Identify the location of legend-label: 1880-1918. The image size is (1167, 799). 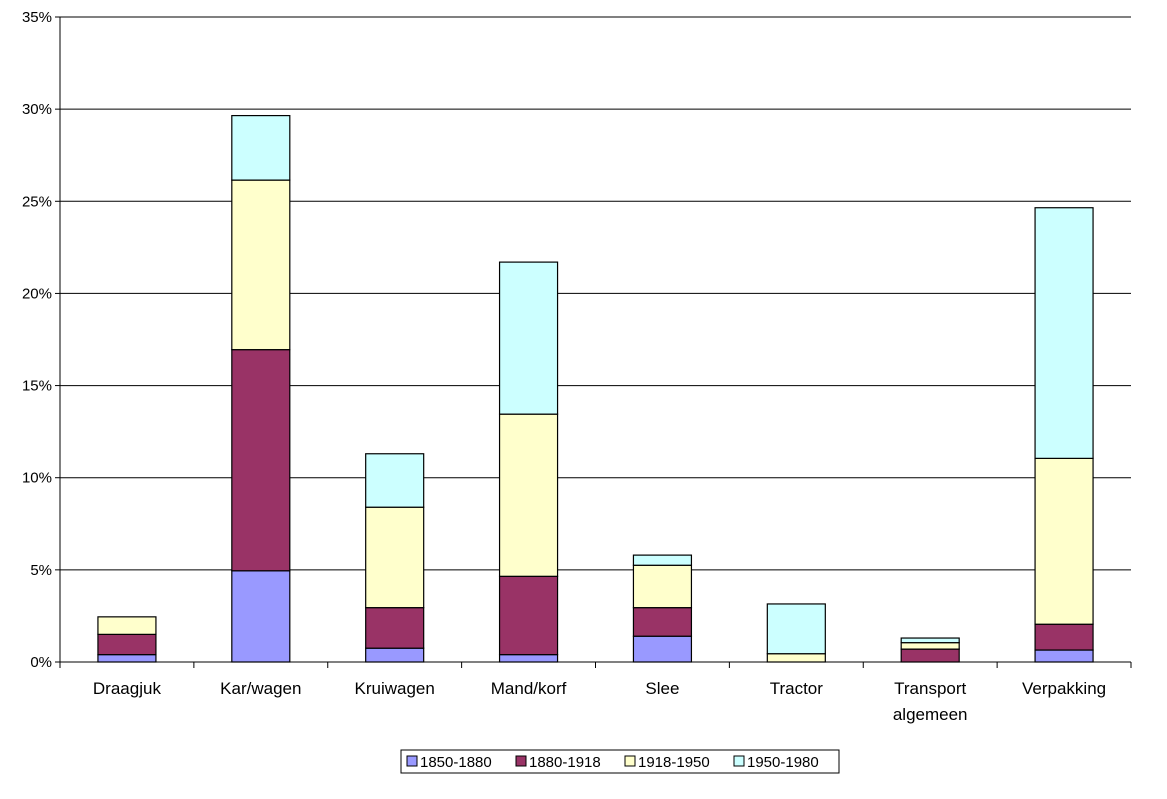
(565, 762).